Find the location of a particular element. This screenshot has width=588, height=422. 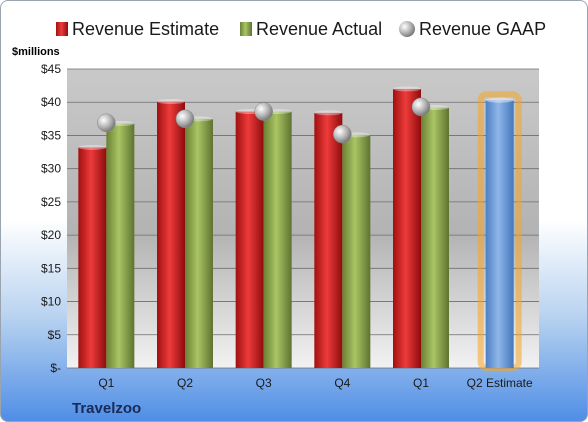

legend-item-revenue-actual: Revenue Actual is located at coordinates (311, 29).